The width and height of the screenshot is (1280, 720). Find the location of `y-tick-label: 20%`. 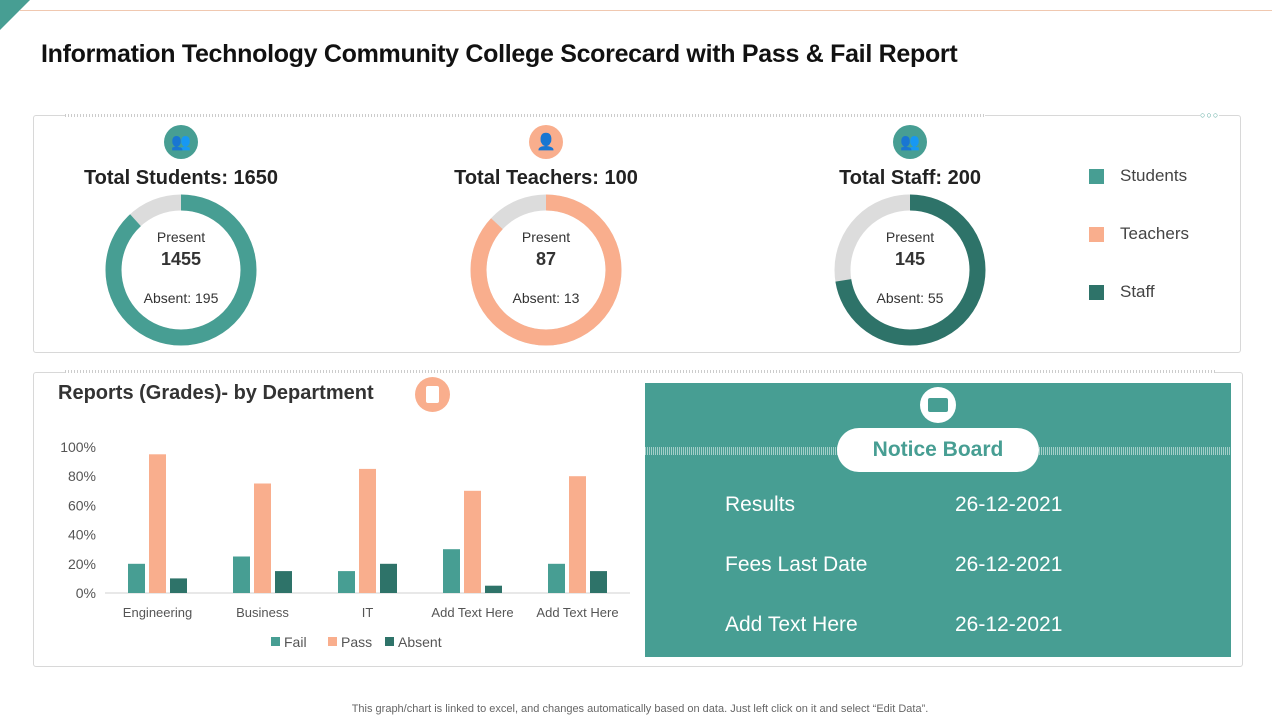

y-tick-label: 20% is located at coordinates (82, 564).